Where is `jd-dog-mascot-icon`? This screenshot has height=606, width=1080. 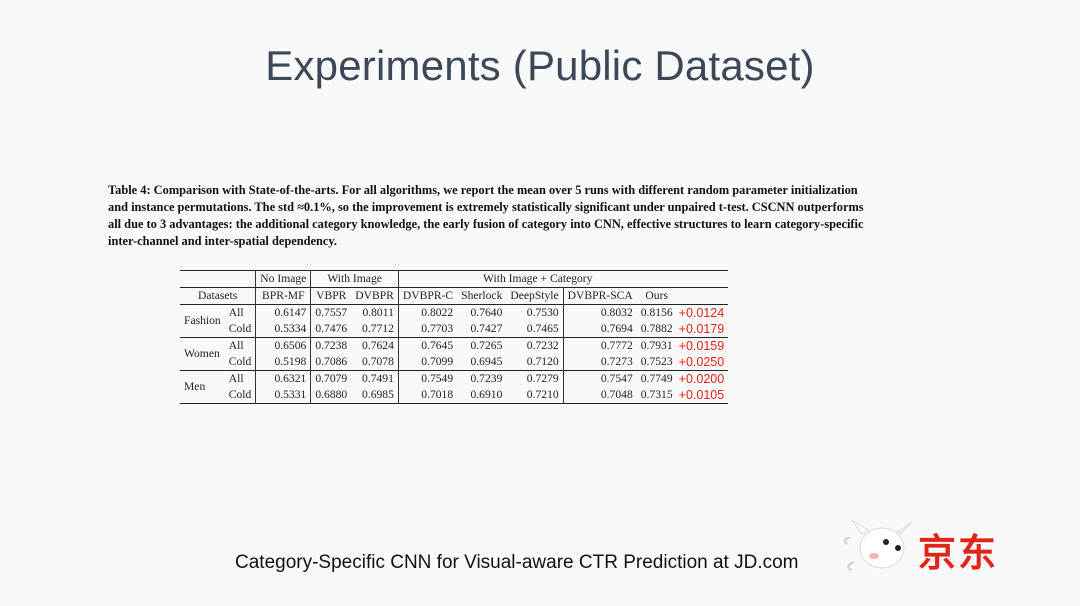 jd-dog-mascot-icon is located at coordinates (878, 545).